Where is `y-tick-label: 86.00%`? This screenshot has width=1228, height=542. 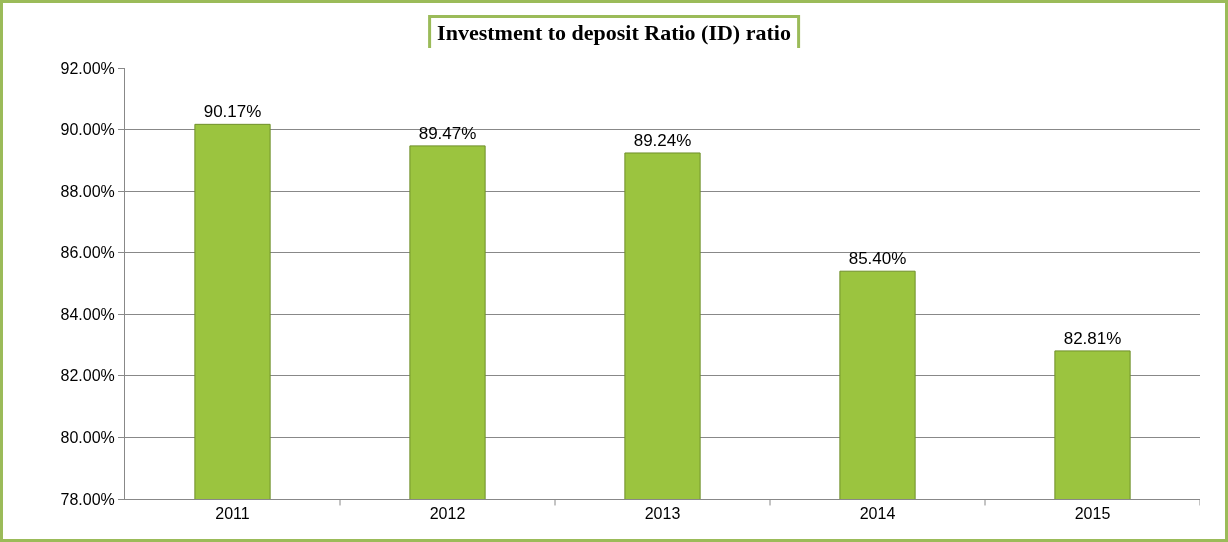 y-tick-label: 86.00% is located at coordinates (87, 253).